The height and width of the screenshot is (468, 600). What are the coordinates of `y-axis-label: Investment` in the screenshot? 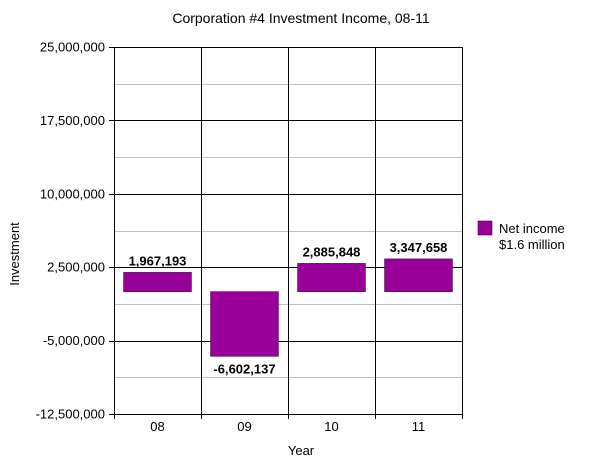 It's located at (14, 254).